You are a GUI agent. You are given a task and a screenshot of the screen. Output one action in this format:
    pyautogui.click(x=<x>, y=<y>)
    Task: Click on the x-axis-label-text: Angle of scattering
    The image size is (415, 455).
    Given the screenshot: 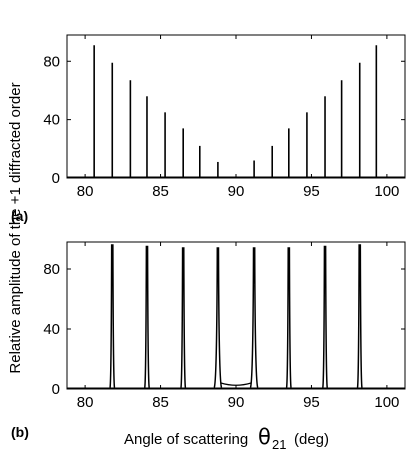 What is the action you would take?
    pyautogui.click(x=186, y=439)
    